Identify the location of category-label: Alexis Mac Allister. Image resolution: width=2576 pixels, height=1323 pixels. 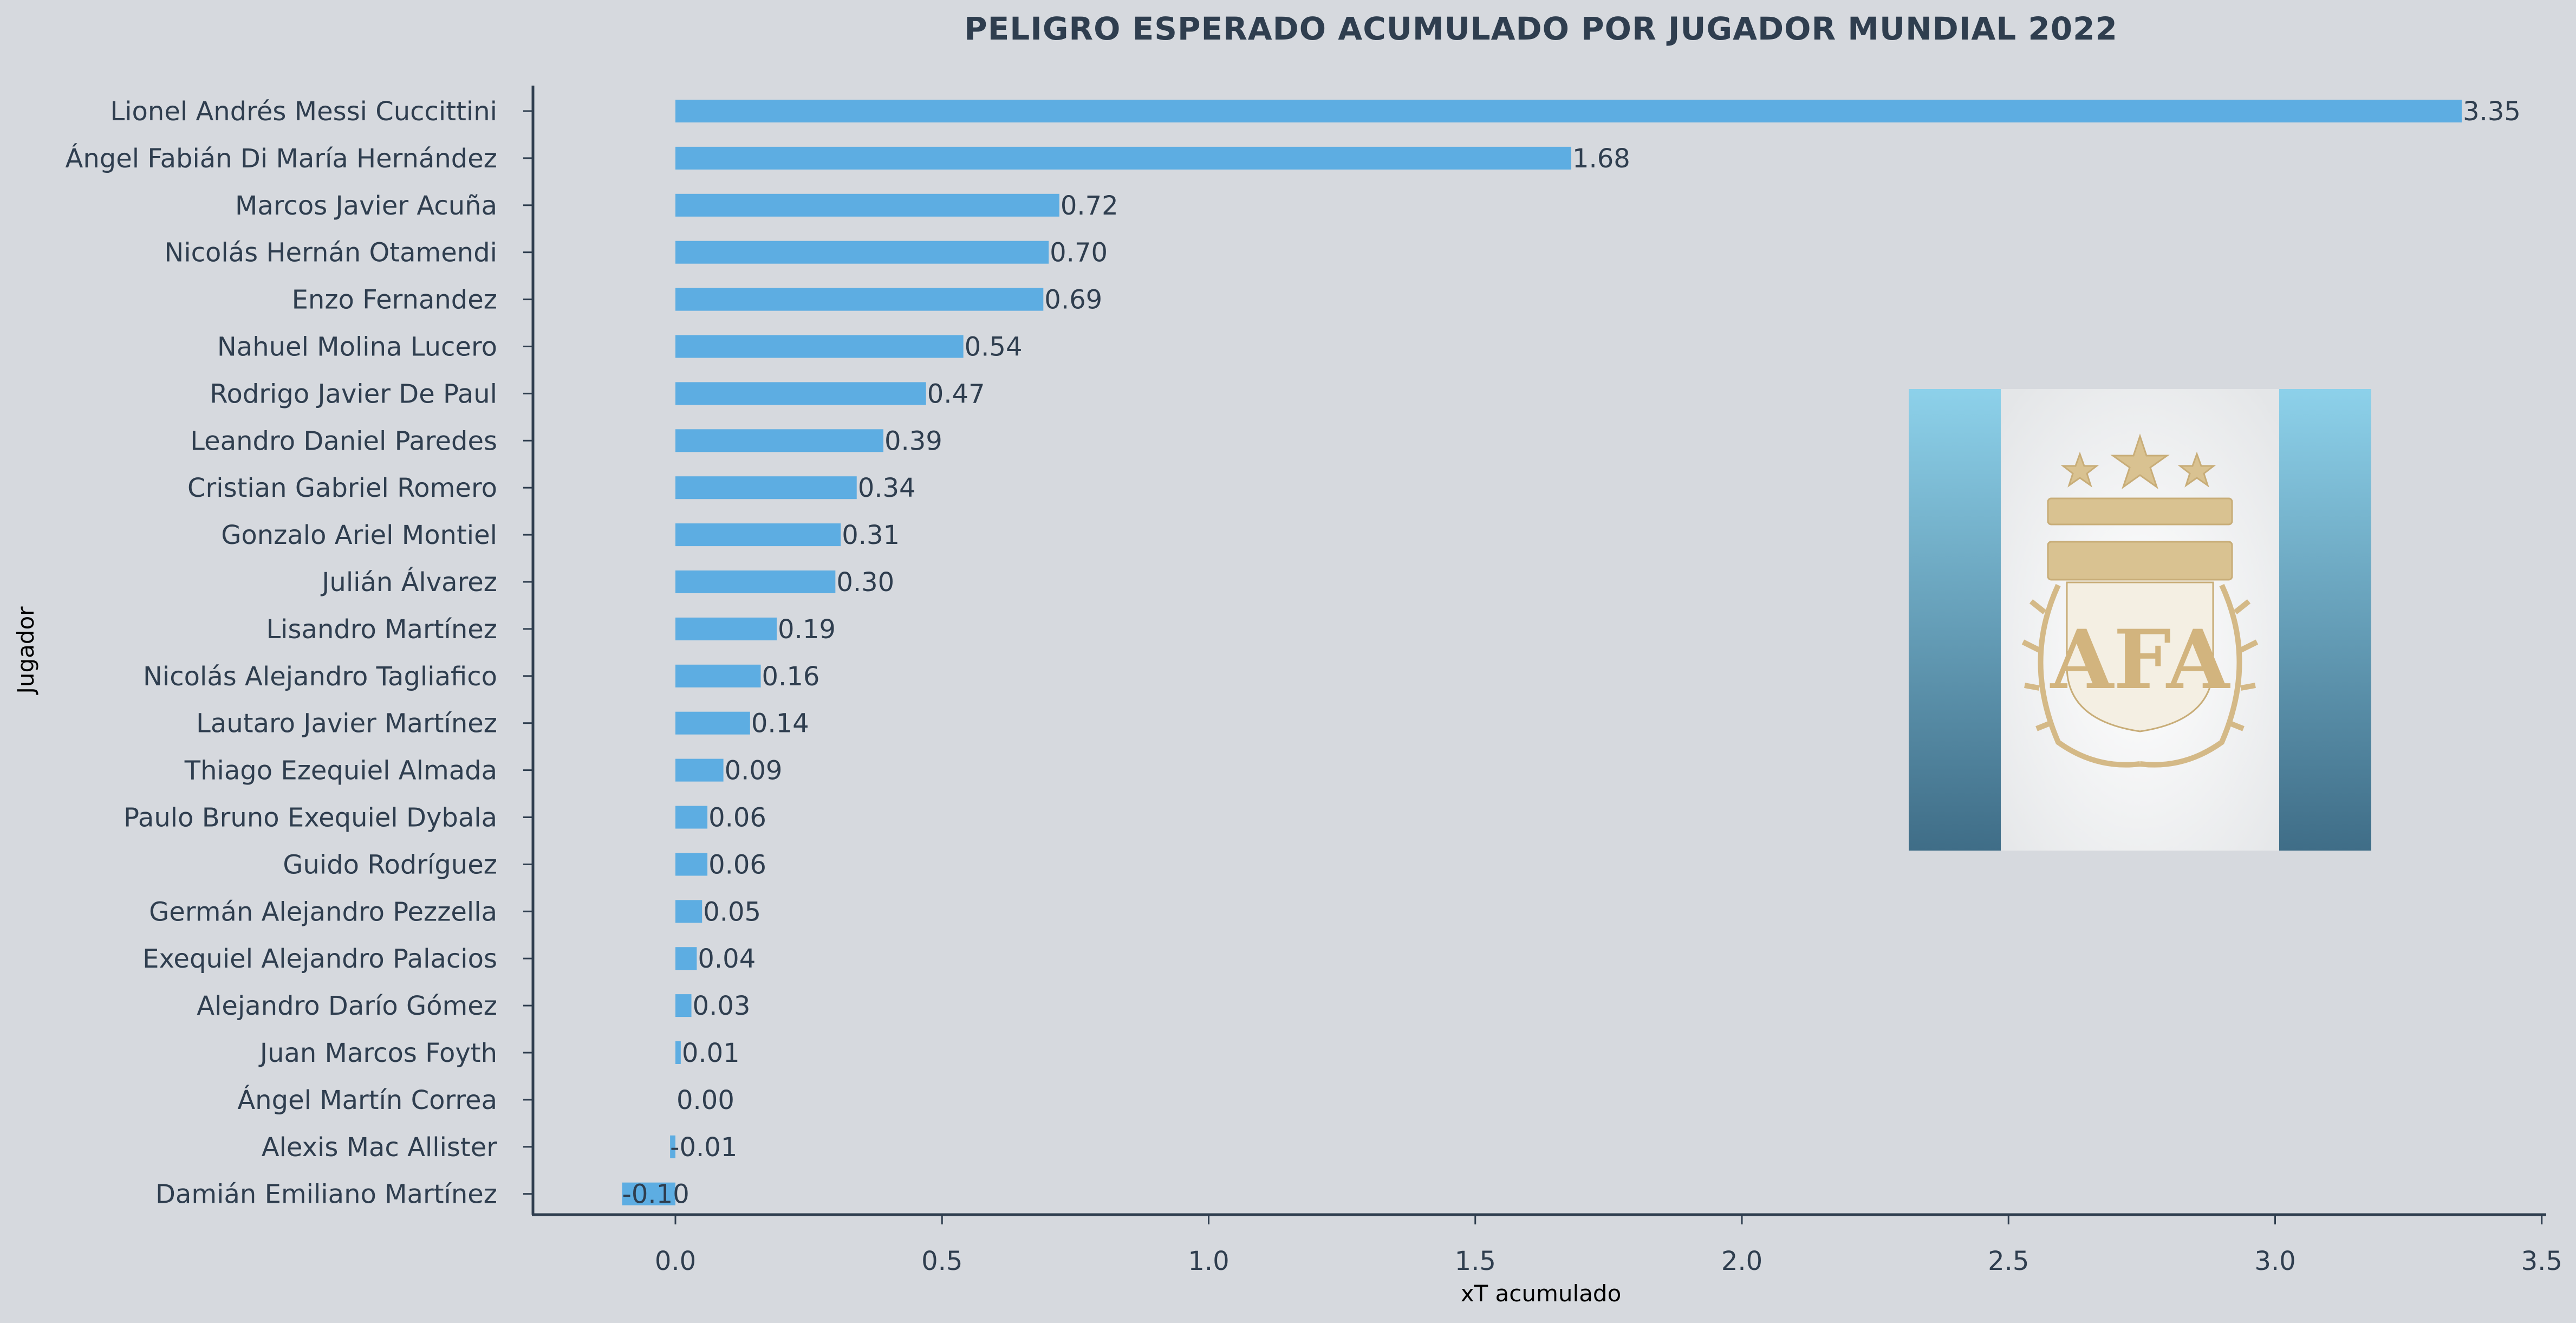
(380, 1147).